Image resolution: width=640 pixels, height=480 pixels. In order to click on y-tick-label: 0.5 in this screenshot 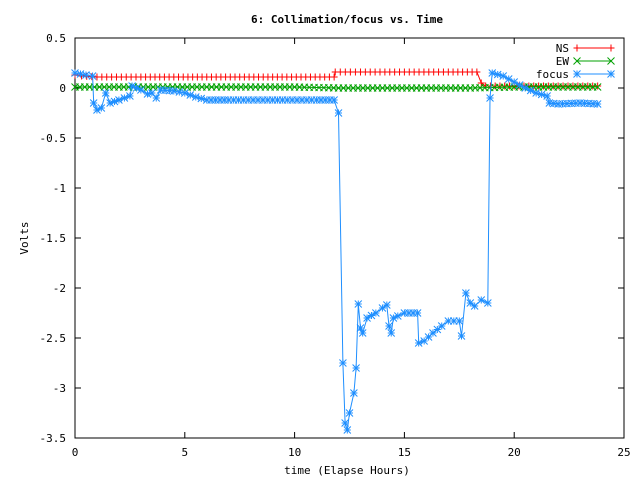, I will do `click(56, 38)`.